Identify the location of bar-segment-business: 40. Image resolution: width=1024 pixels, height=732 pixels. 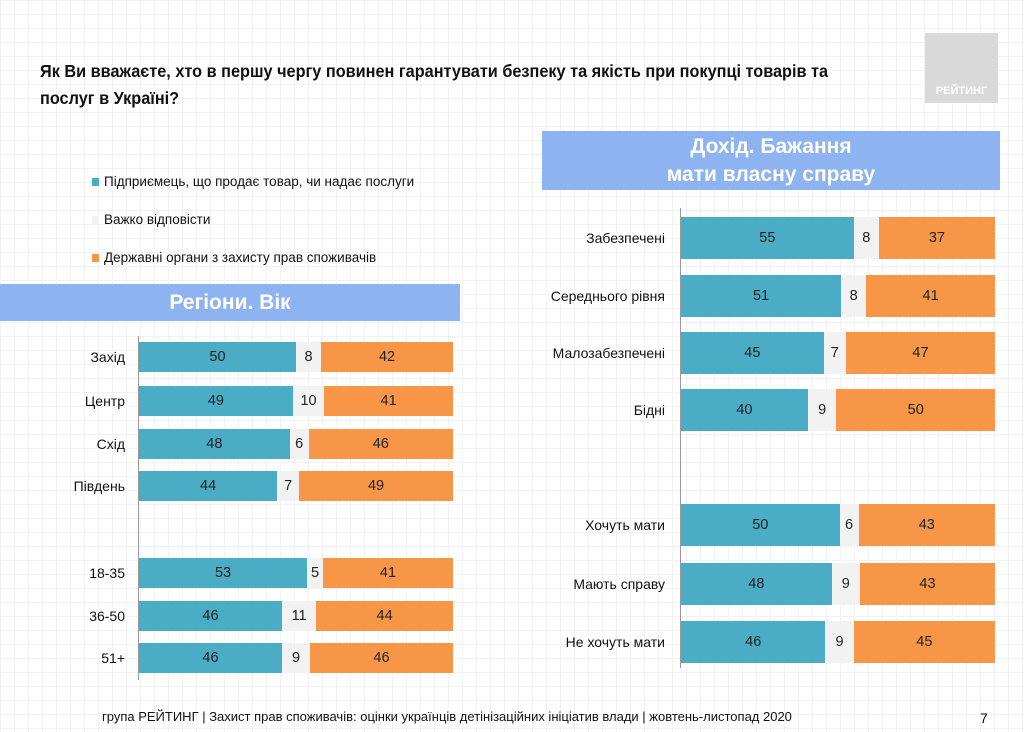
(744, 410).